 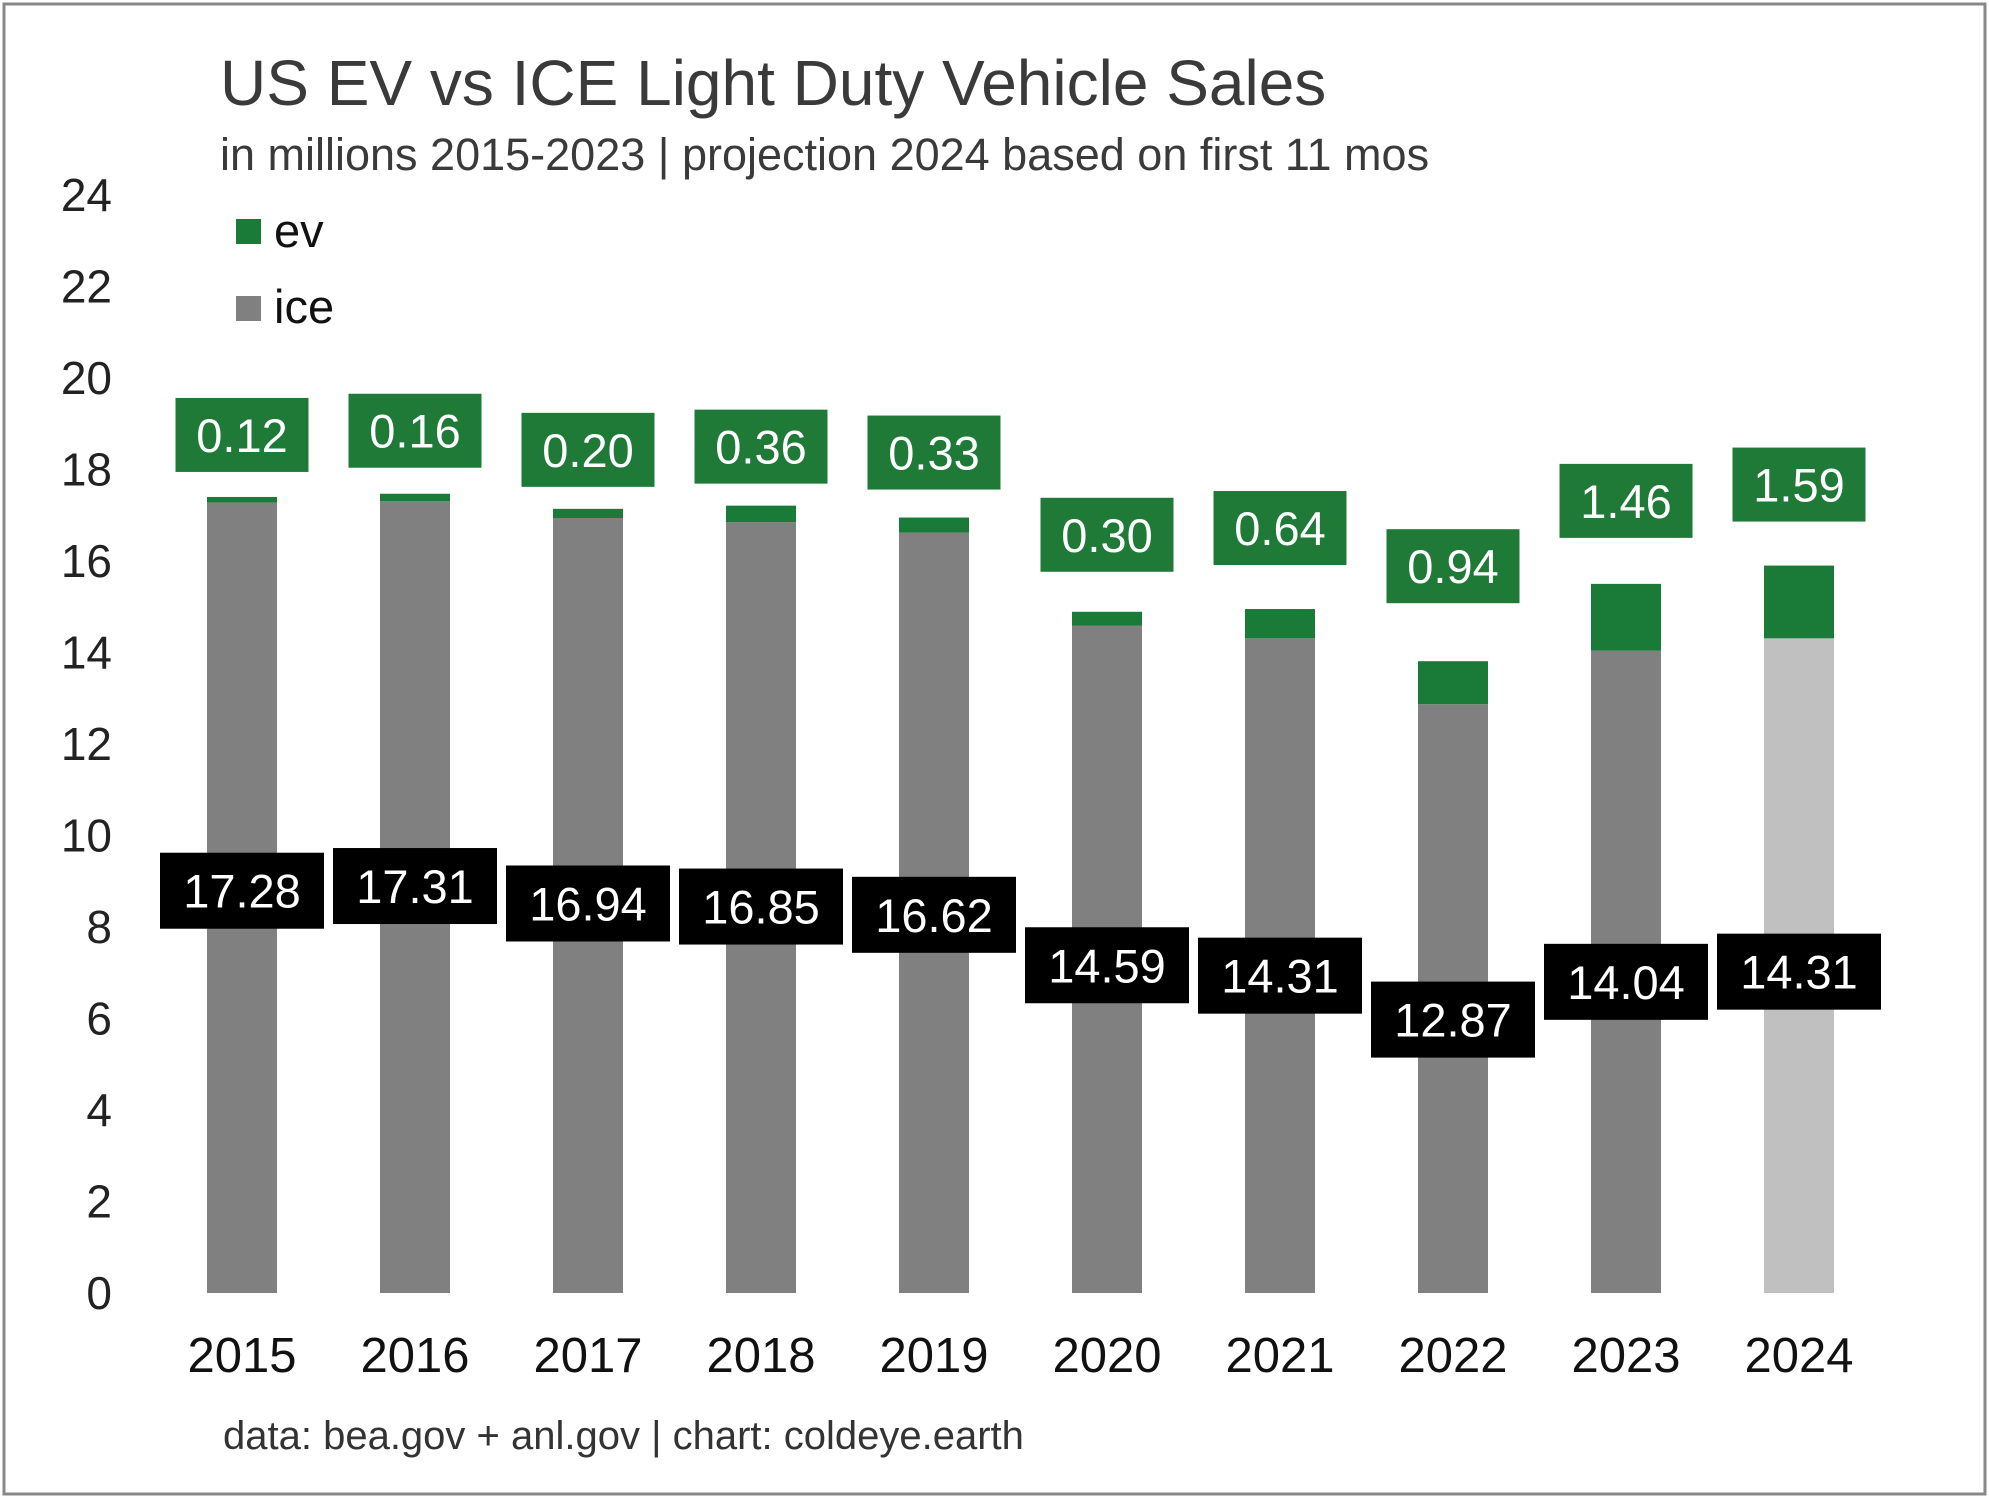 I want to click on ev-value-label: 1.59, so click(x=1798, y=485).